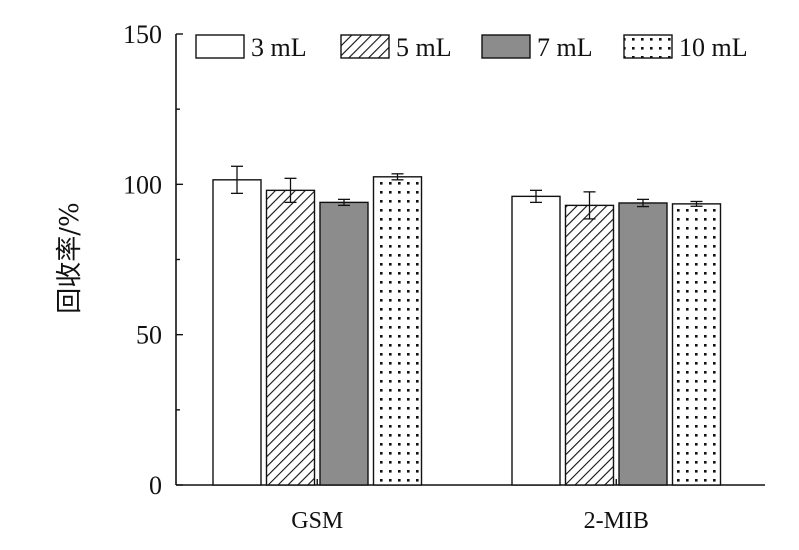  What do you see at coordinates (70, 257) in the screenshot?
I see `y-axis-label: 回收率/%` at bounding box center [70, 257].